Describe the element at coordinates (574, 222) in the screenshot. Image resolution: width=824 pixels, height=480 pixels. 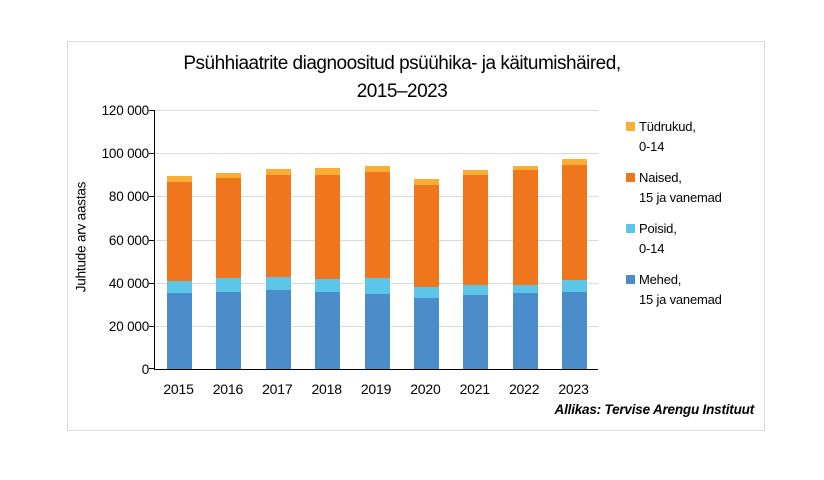
I see `bar-segment-naised-2023` at that location.